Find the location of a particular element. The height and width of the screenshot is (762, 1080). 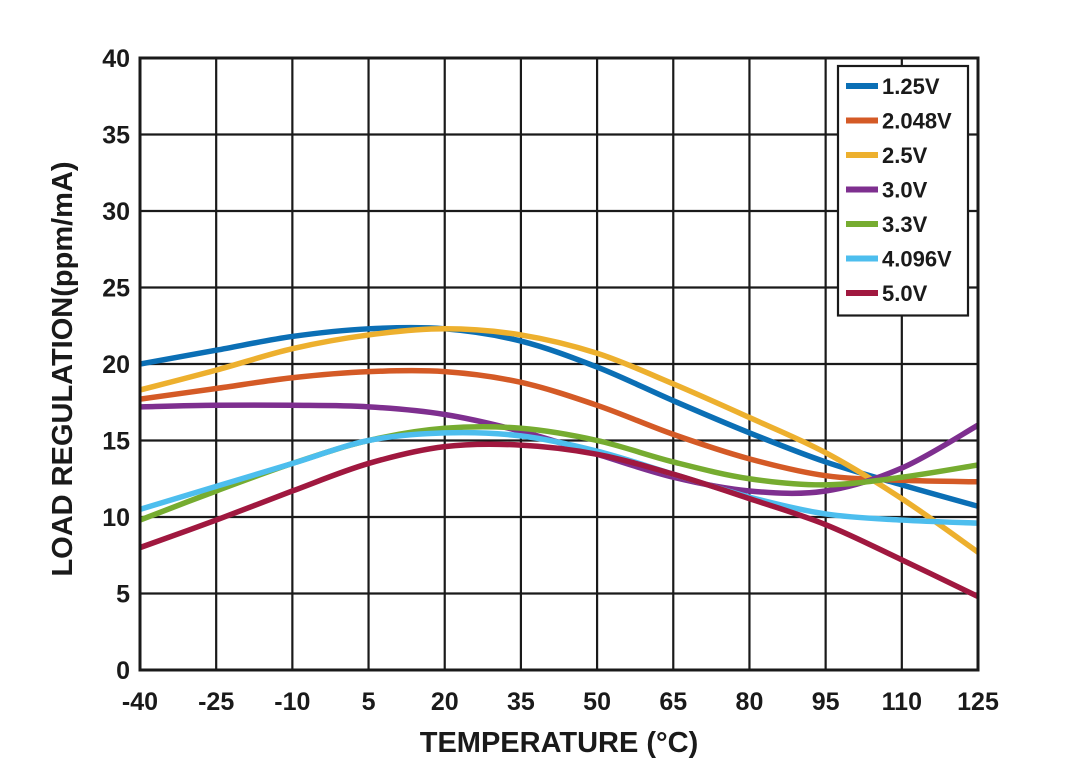

legend: 1.25V 2.048V 2.5V 3.0V 3.3V 4.096V 5.0V is located at coordinates (903, 190).